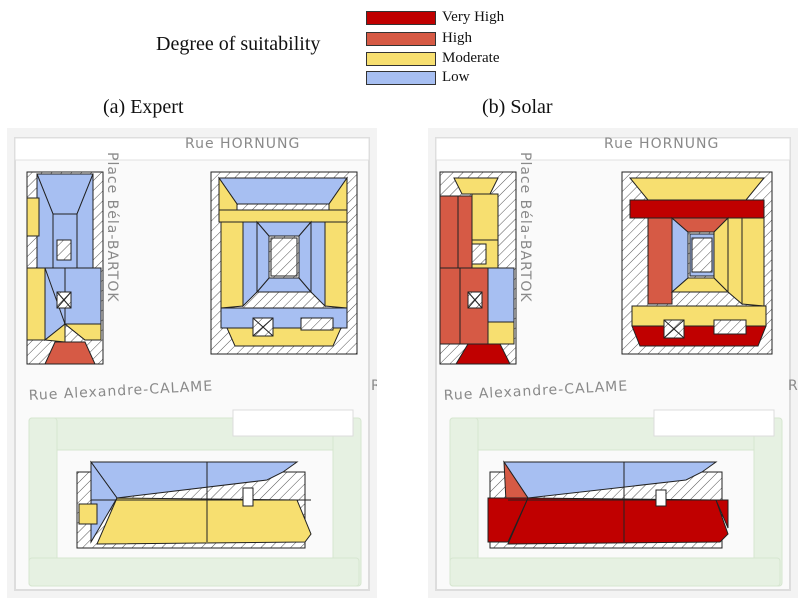 This screenshot has height=605, width=805. I want to click on legend-label: Low, so click(456, 77).